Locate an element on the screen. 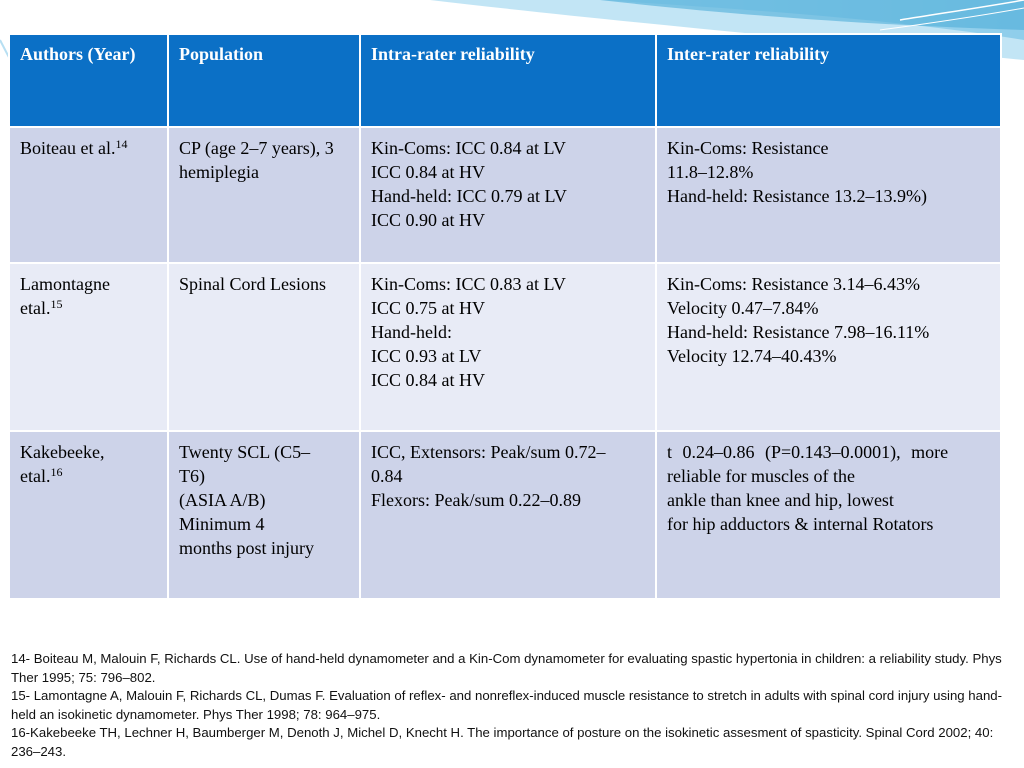 This screenshot has height=768, width=1024. inter-line: Velocity 12.74–40.43% is located at coordinates (752, 356).